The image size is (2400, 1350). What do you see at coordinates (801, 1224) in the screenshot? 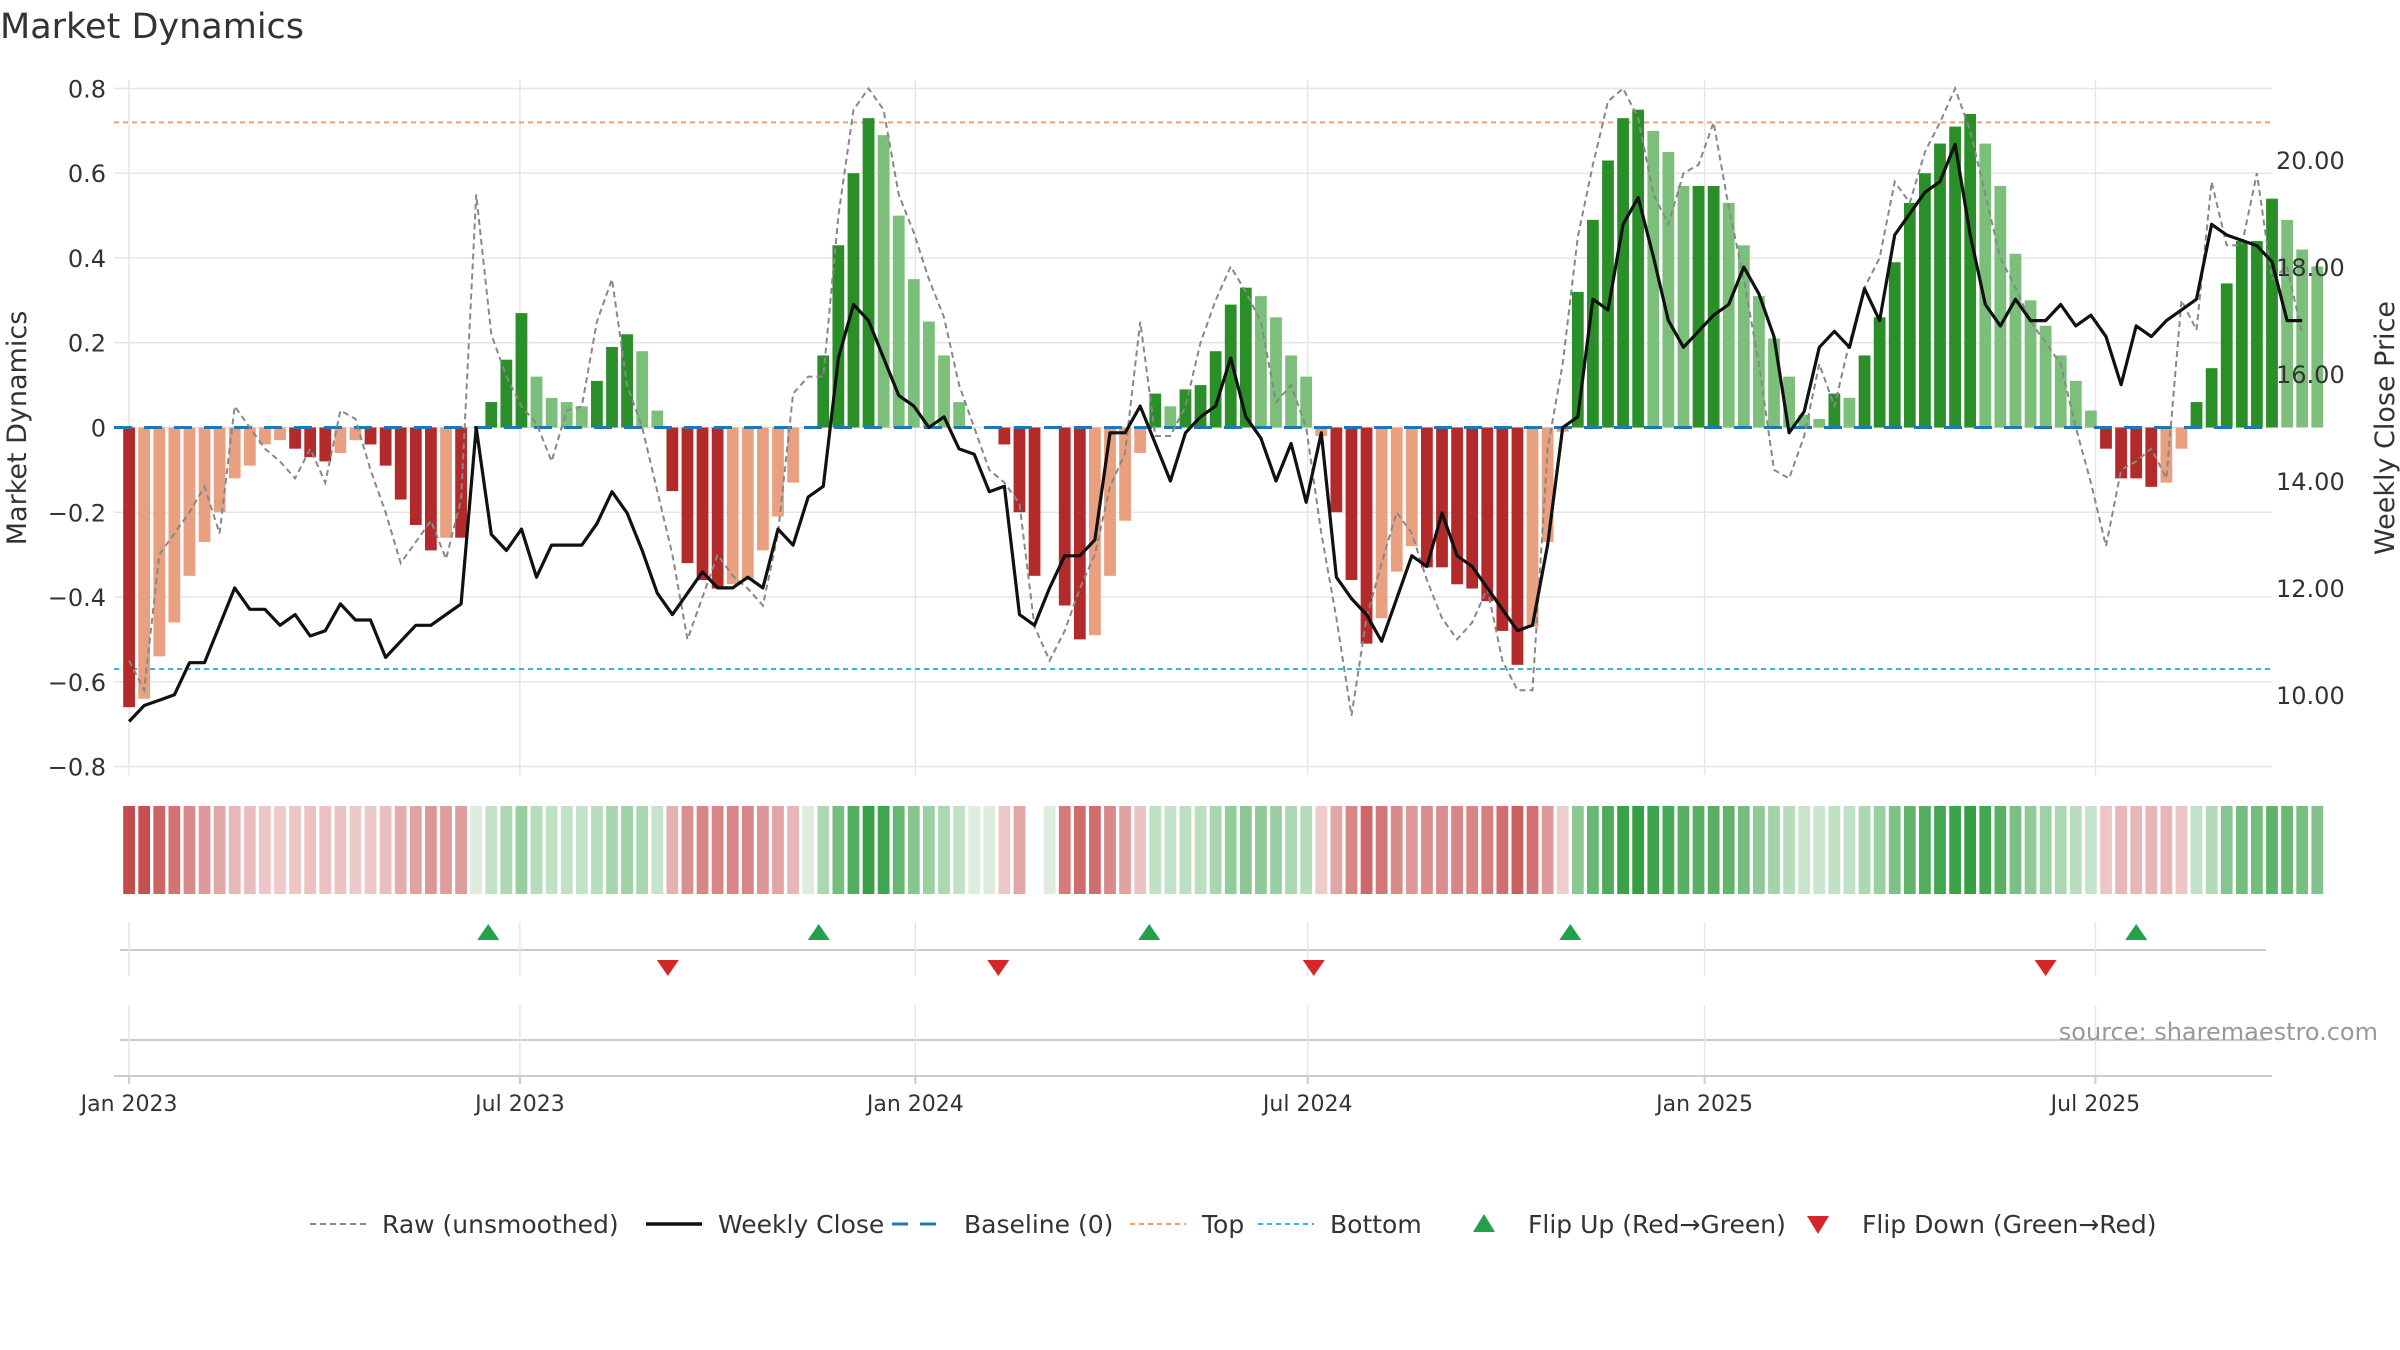
I see `legend-label: Weekly Close` at bounding box center [801, 1224].